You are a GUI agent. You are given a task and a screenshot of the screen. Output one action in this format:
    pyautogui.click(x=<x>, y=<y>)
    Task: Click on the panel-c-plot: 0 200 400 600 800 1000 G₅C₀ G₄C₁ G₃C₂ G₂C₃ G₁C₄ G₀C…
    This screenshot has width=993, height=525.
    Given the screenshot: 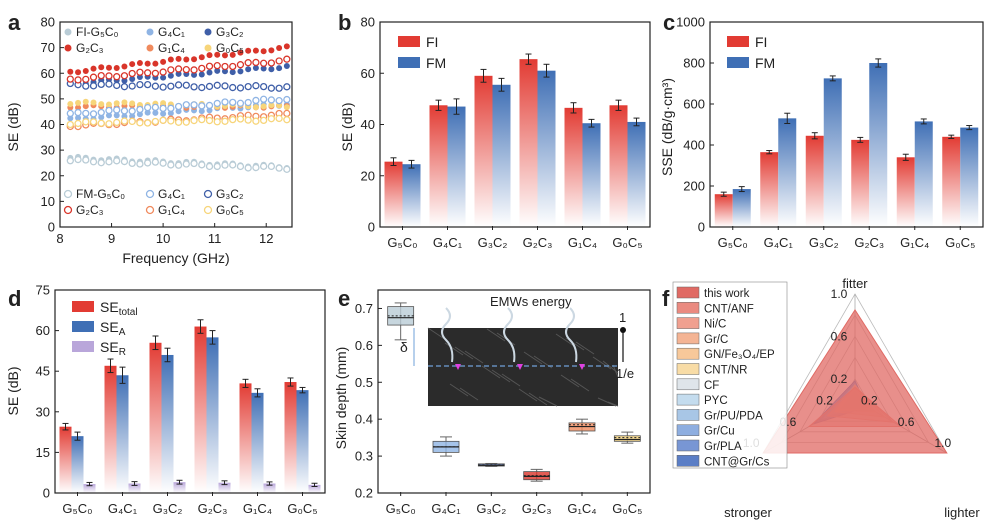 What is the action you would take?
    pyautogui.click(x=830, y=132)
    